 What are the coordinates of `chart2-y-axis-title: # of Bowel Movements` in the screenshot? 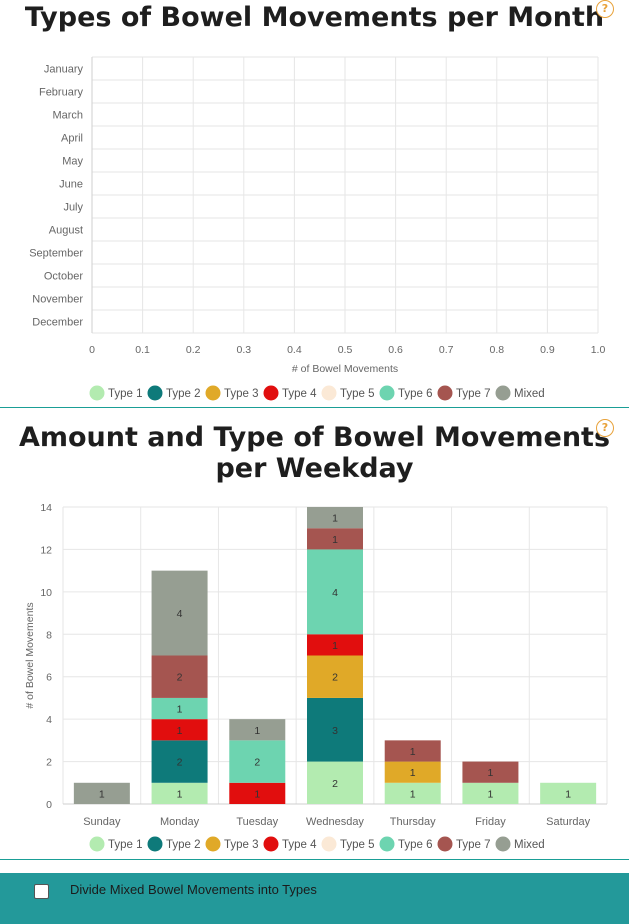 It's located at (30, 655).